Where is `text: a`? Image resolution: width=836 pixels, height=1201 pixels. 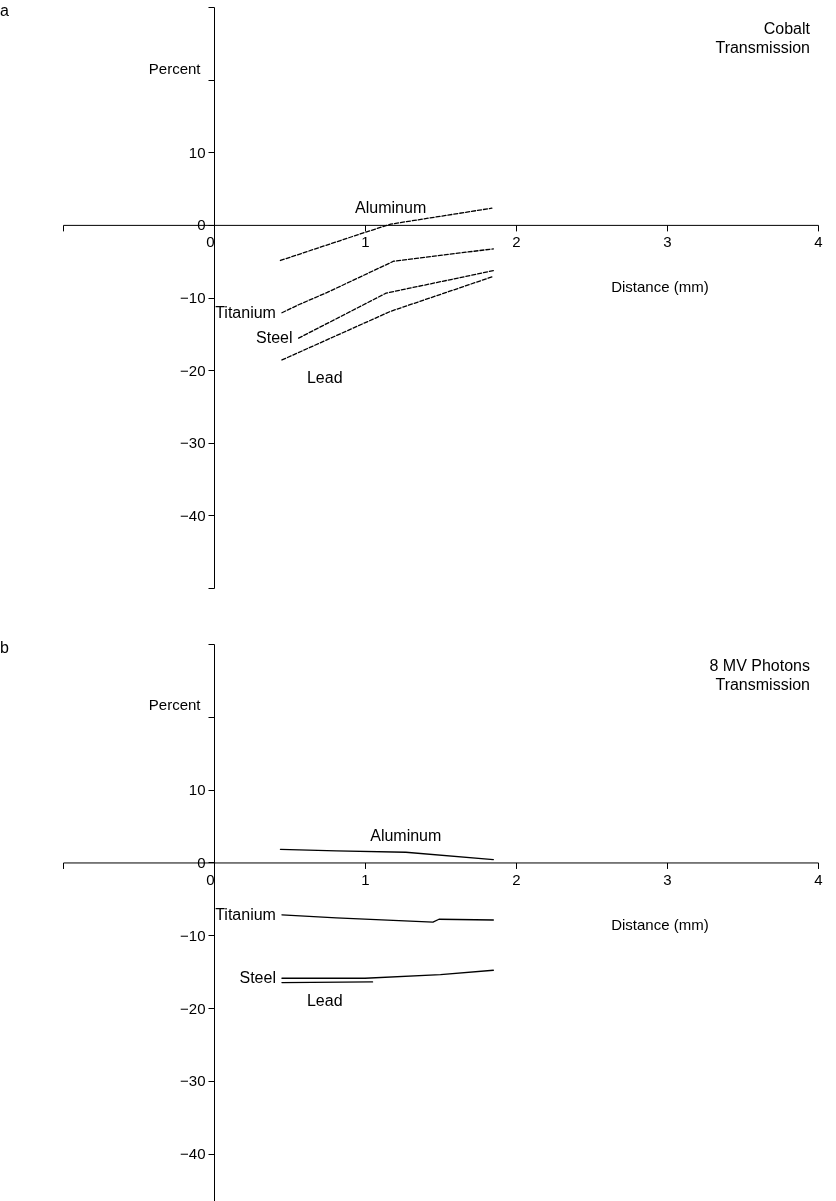
text: a is located at coordinates (4, 10).